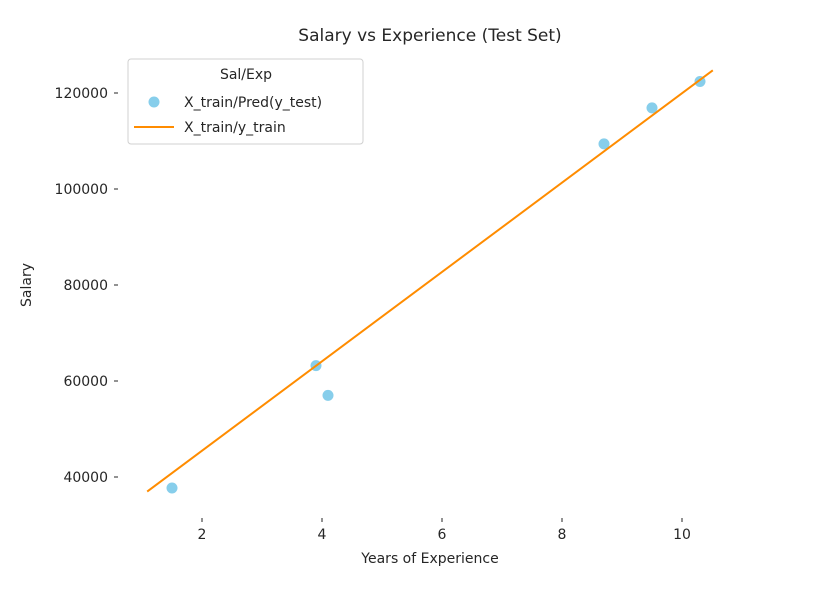  I want to click on y-tick-label: 120000, so click(81, 94).